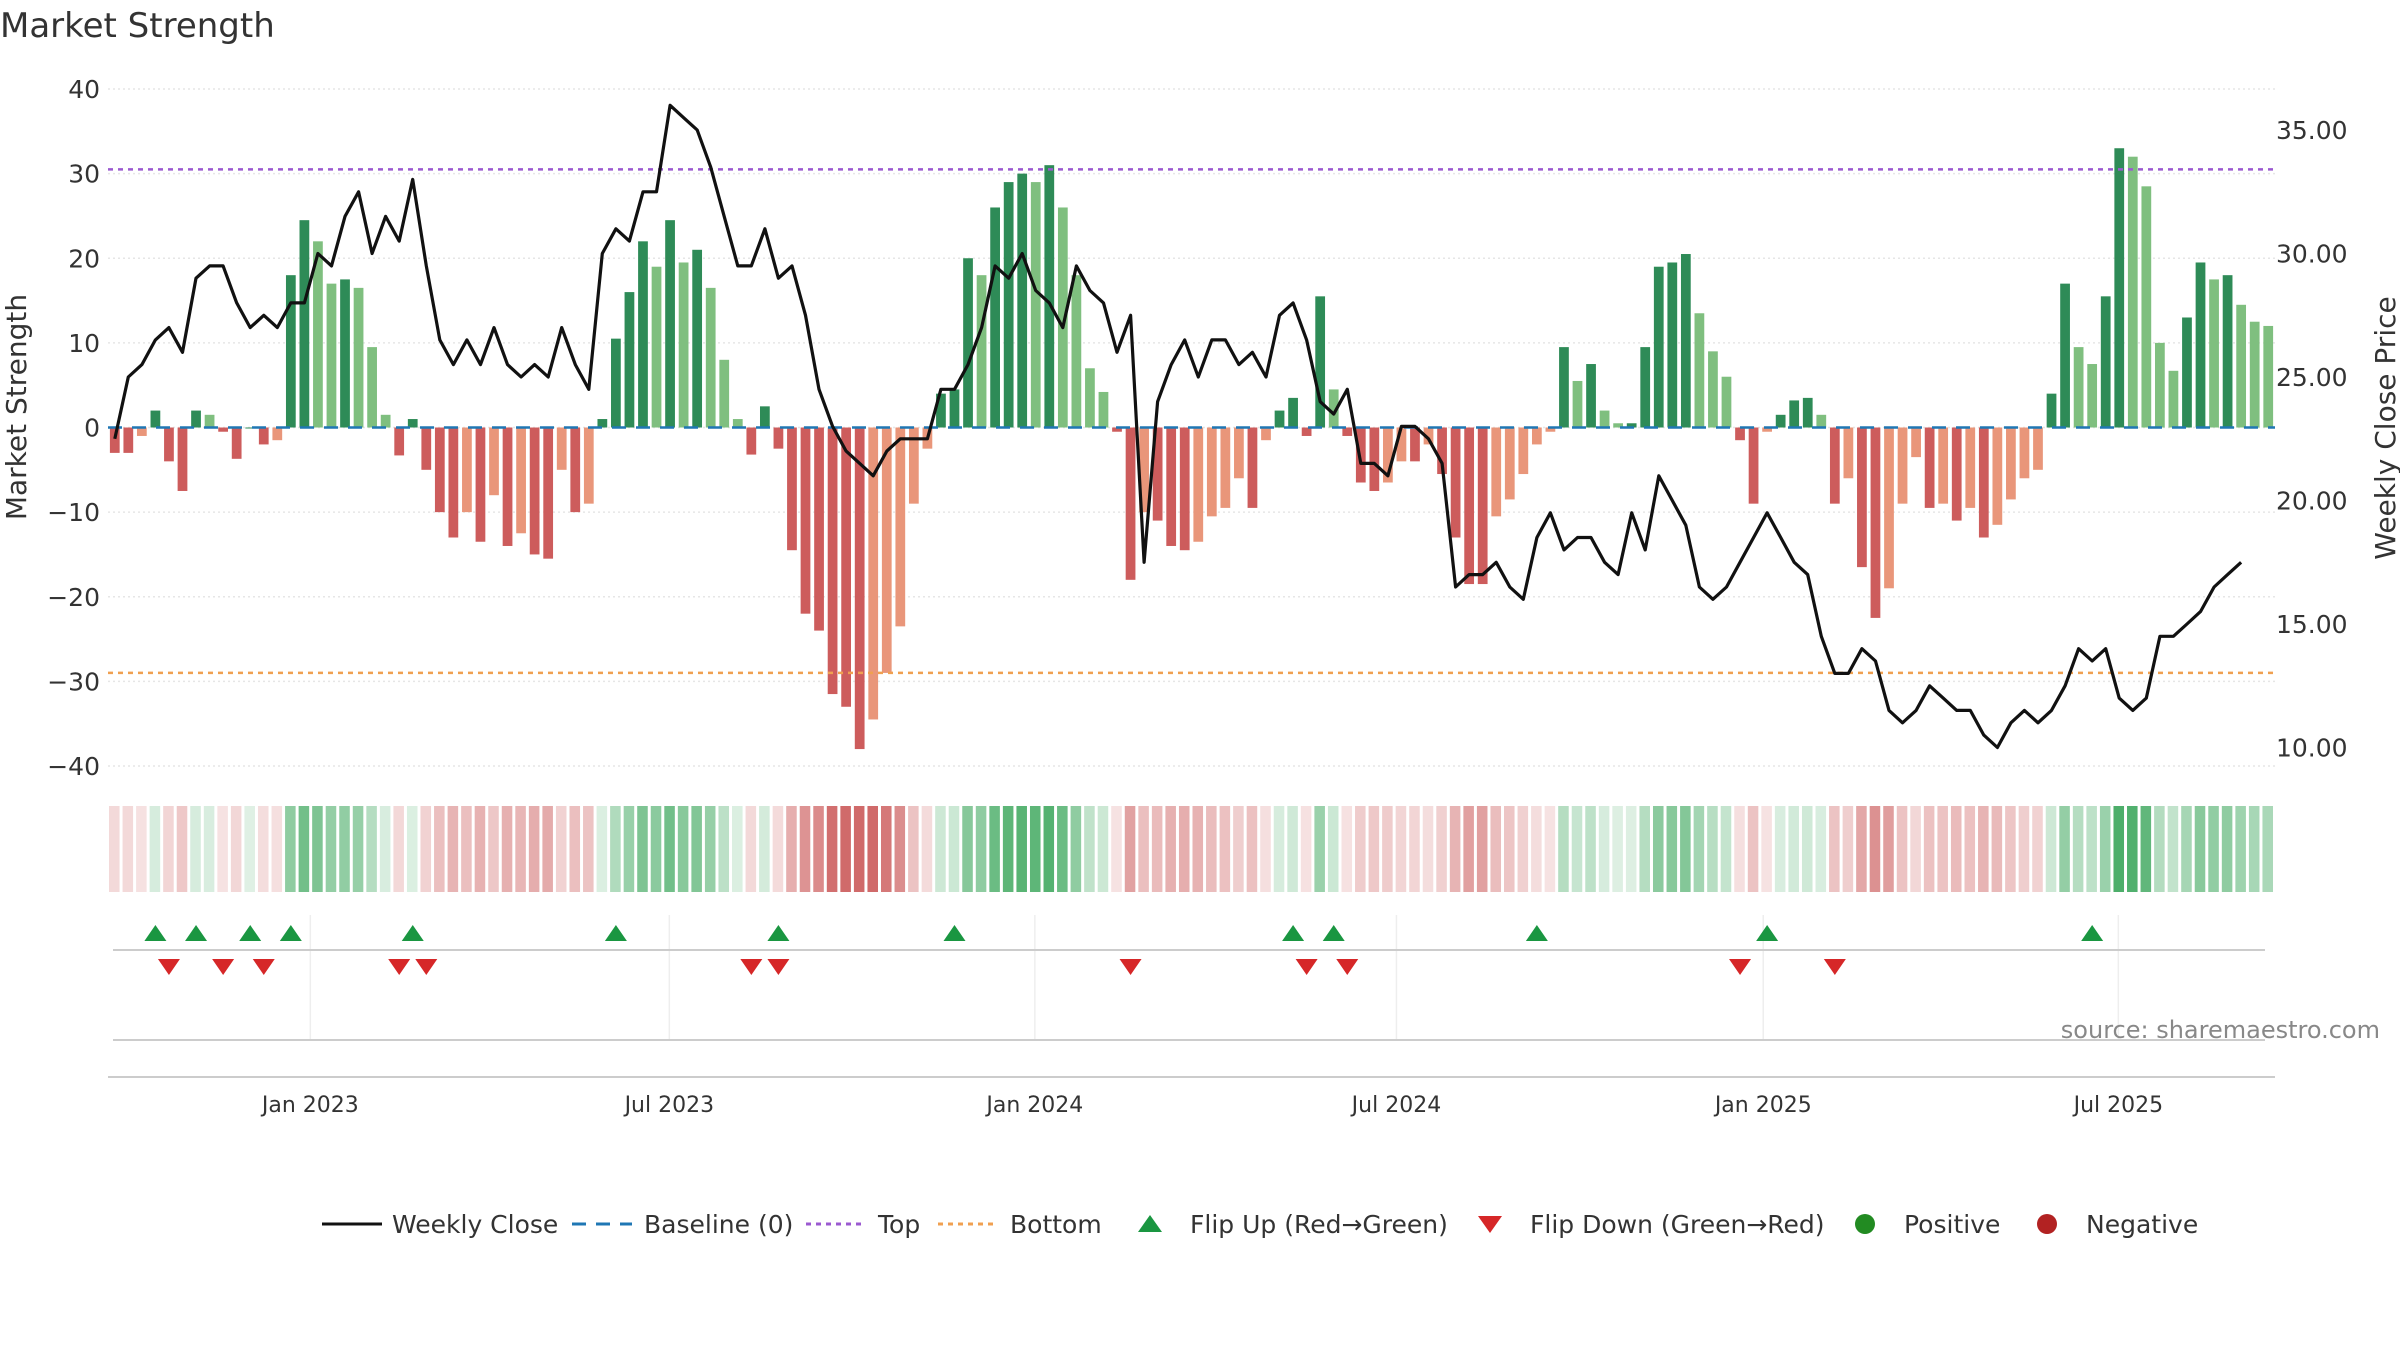 Image resolution: width=2400 pixels, height=1350 pixels. Describe the element at coordinates (1319, 1224) in the screenshot. I see `legend-label: Flip Up (Red→Green)` at that location.